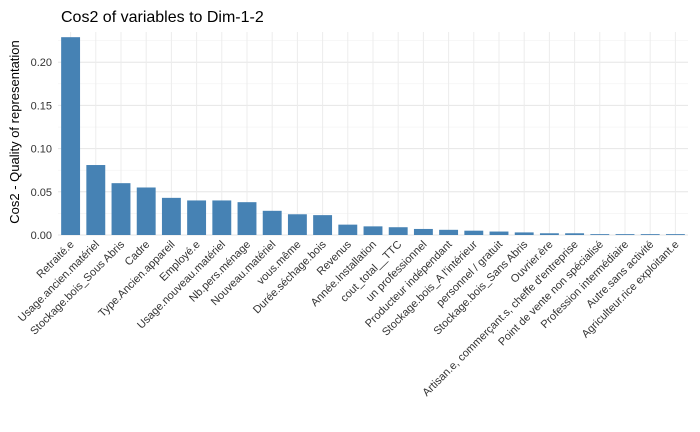 The height and width of the screenshot is (432, 700). Describe the element at coordinates (41, 193) in the screenshot. I see `y-tick-label: 0.05` at that location.